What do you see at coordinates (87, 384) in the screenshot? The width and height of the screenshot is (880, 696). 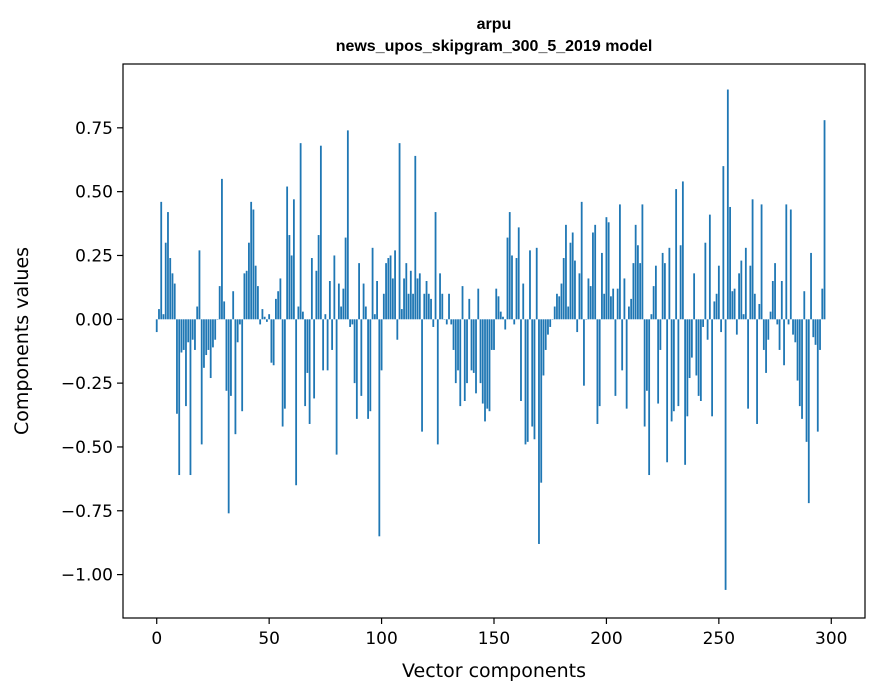 I see `y-tick-label: −0.25` at bounding box center [87, 384].